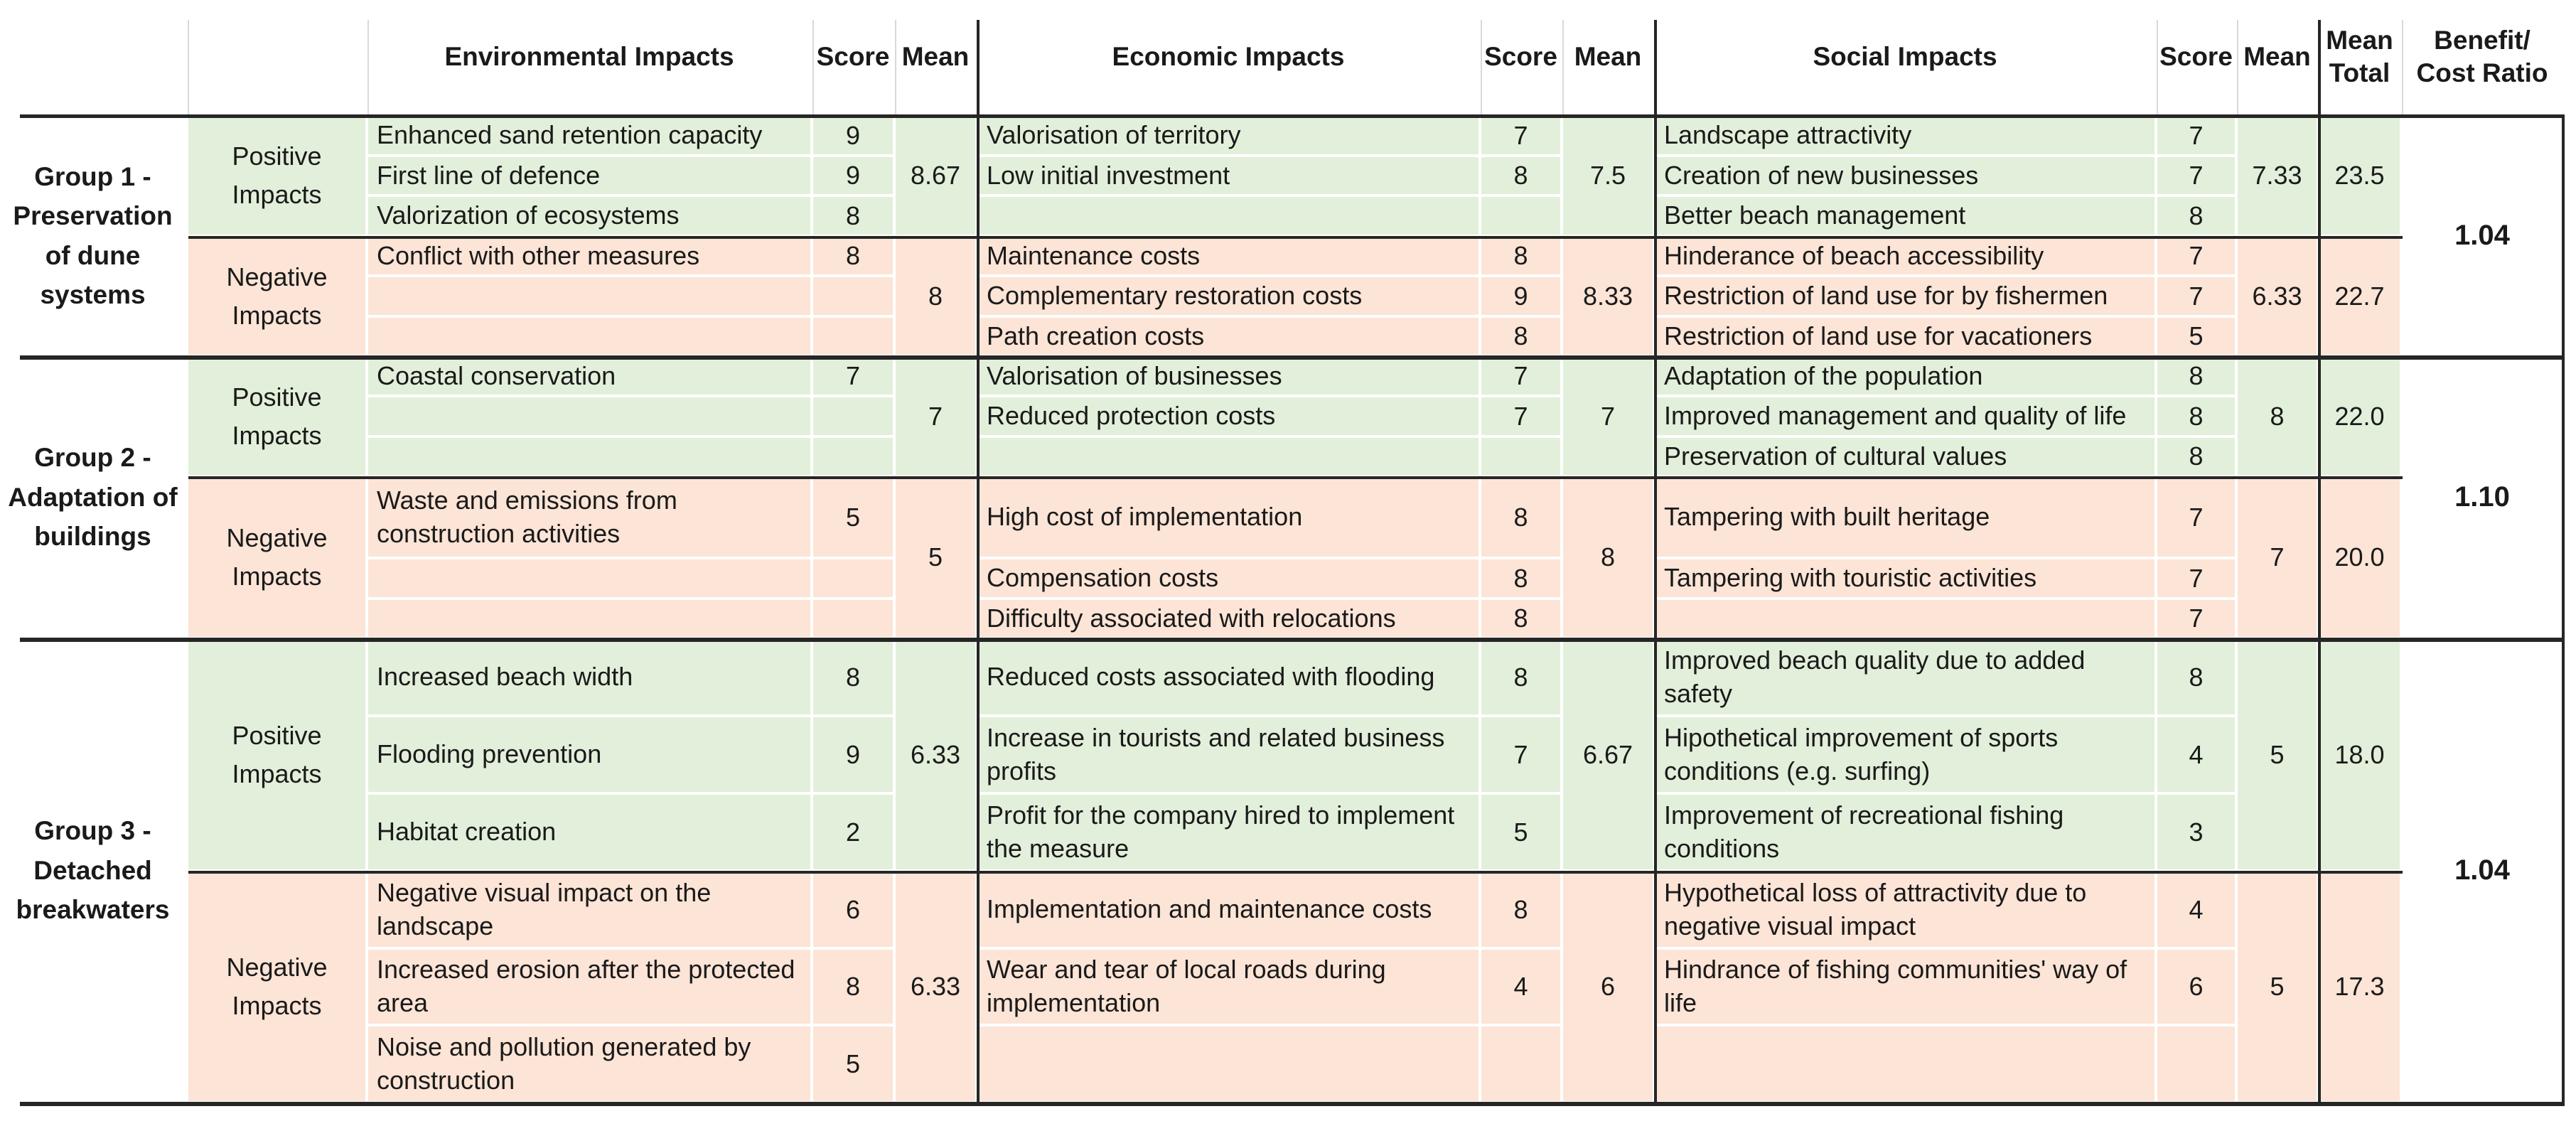 The height and width of the screenshot is (1126, 2576). Describe the element at coordinates (278, 988) in the screenshot. I see `group-3-negative-impacts-label: Negative Impacts` at that location.